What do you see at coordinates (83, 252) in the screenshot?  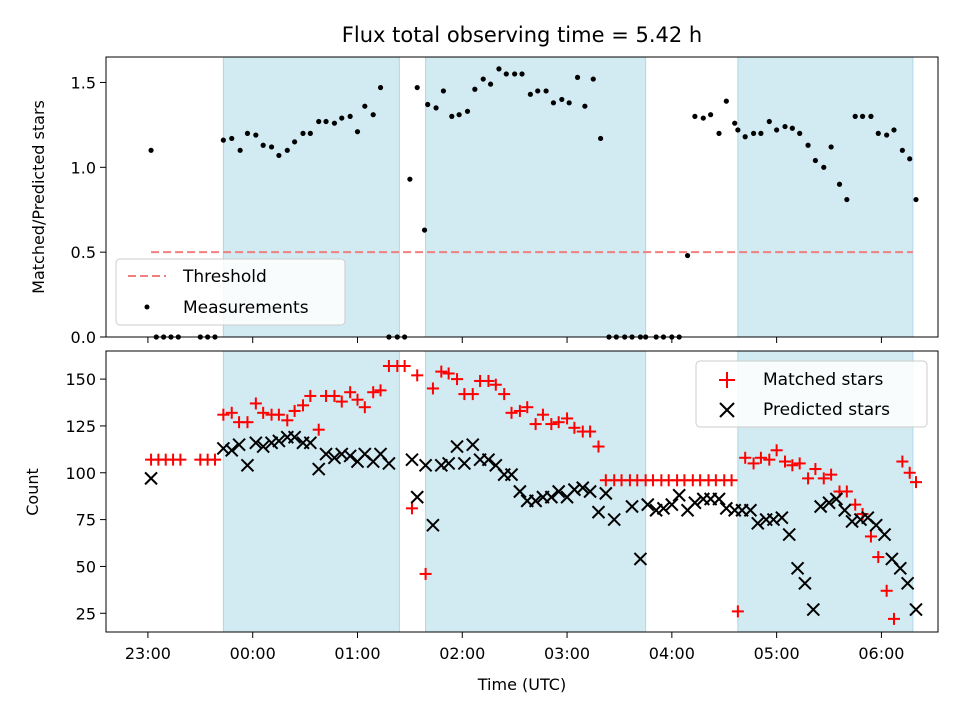 I see `top-y-tick-label: 0.5` at bounding box center [83, 252].